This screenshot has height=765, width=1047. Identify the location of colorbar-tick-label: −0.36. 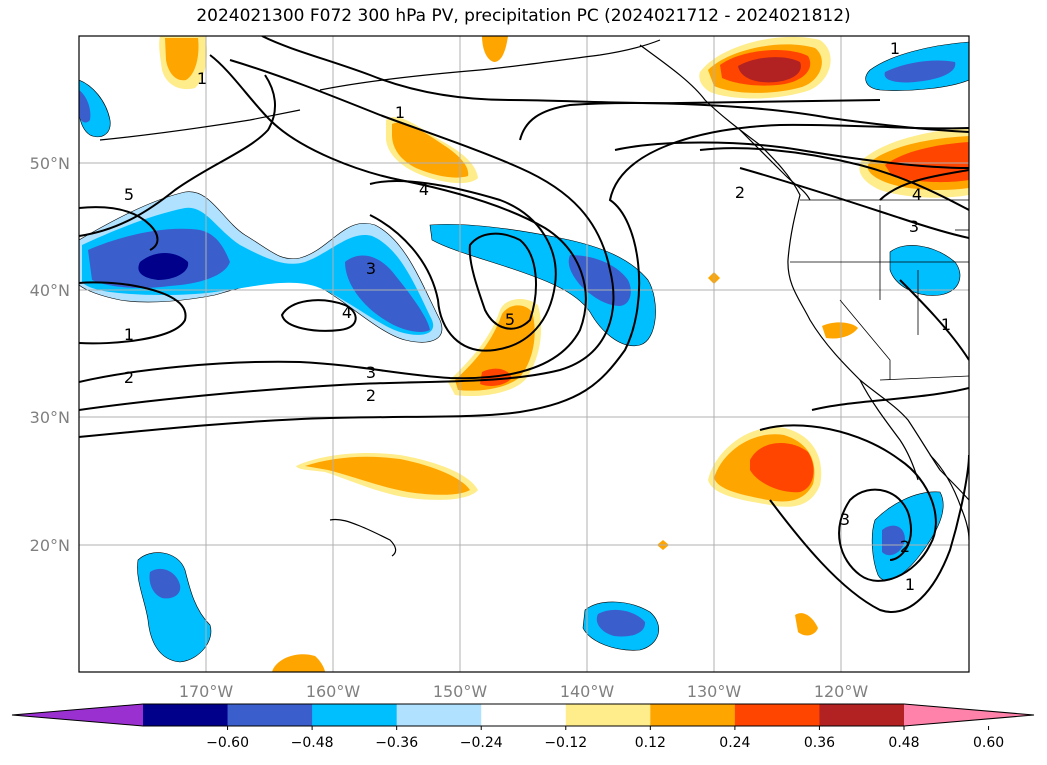
(396, 743).